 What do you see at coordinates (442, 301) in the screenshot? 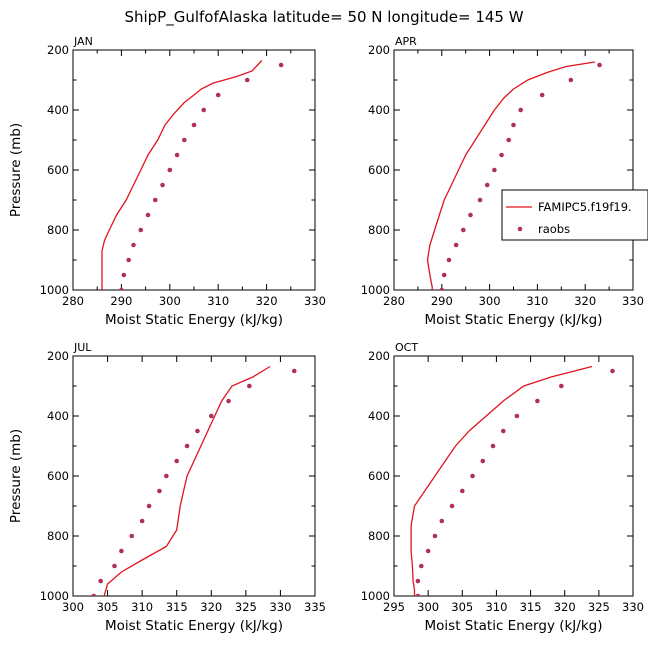
I see `x-tick-label: 290` at bounding box center [442, 301].